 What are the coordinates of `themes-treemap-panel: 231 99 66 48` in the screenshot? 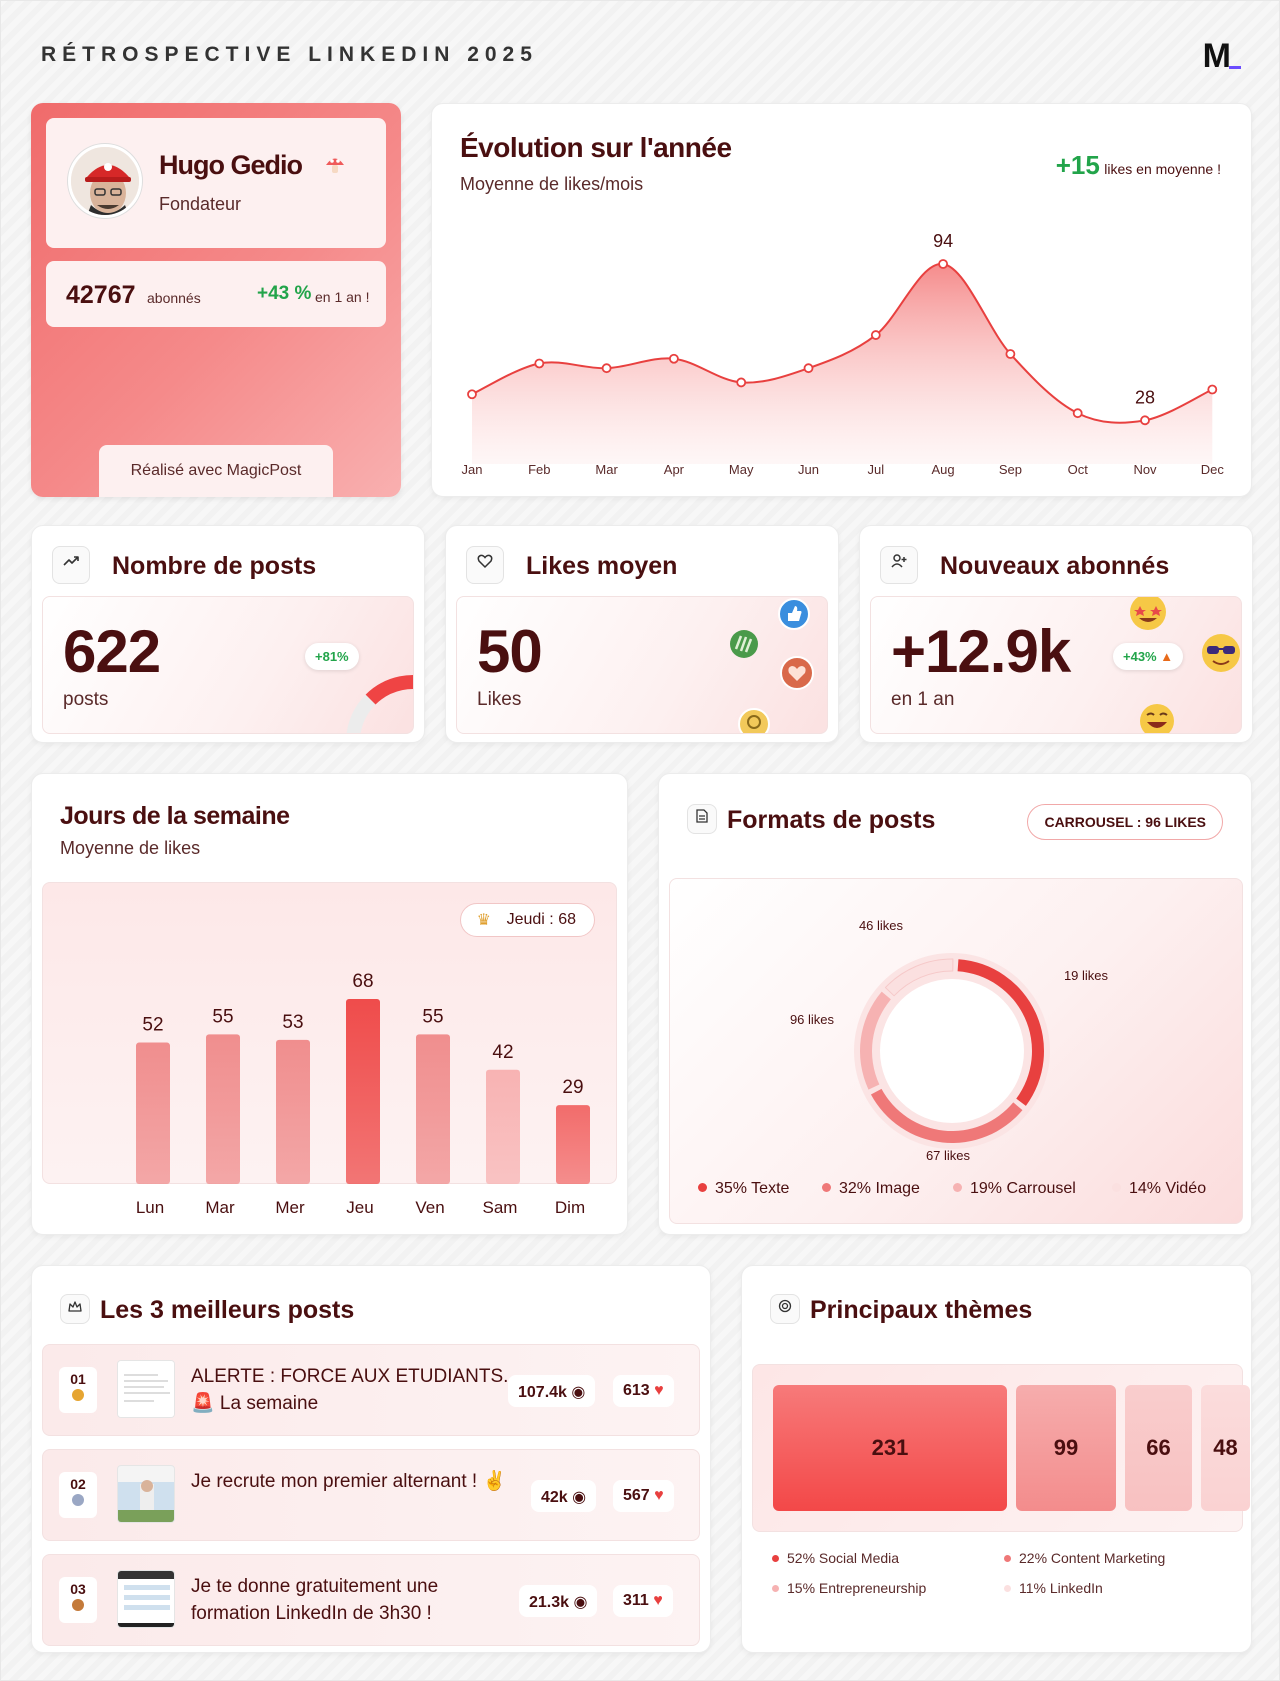 It's located at (1001, 1448).